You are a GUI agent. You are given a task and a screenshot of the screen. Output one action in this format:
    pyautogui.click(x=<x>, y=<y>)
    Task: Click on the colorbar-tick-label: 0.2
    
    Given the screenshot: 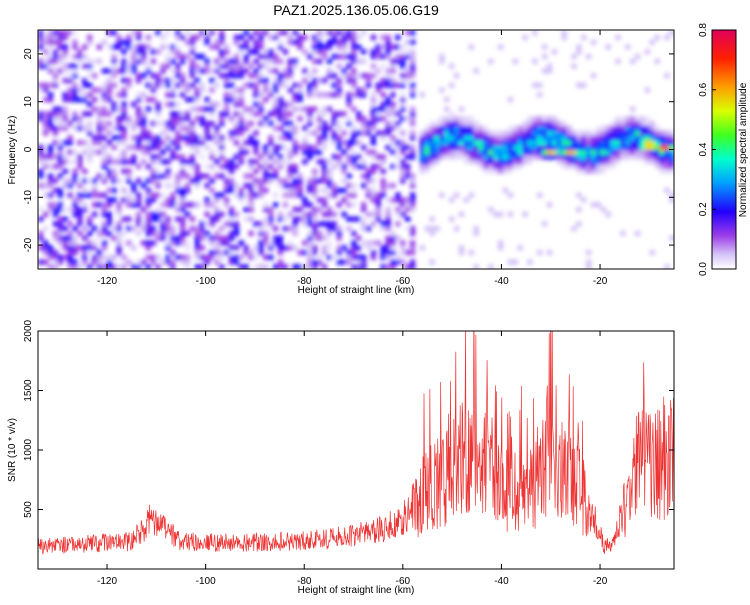 What is the action you would take?
    pyautogui.click(x=703, y=209)
    